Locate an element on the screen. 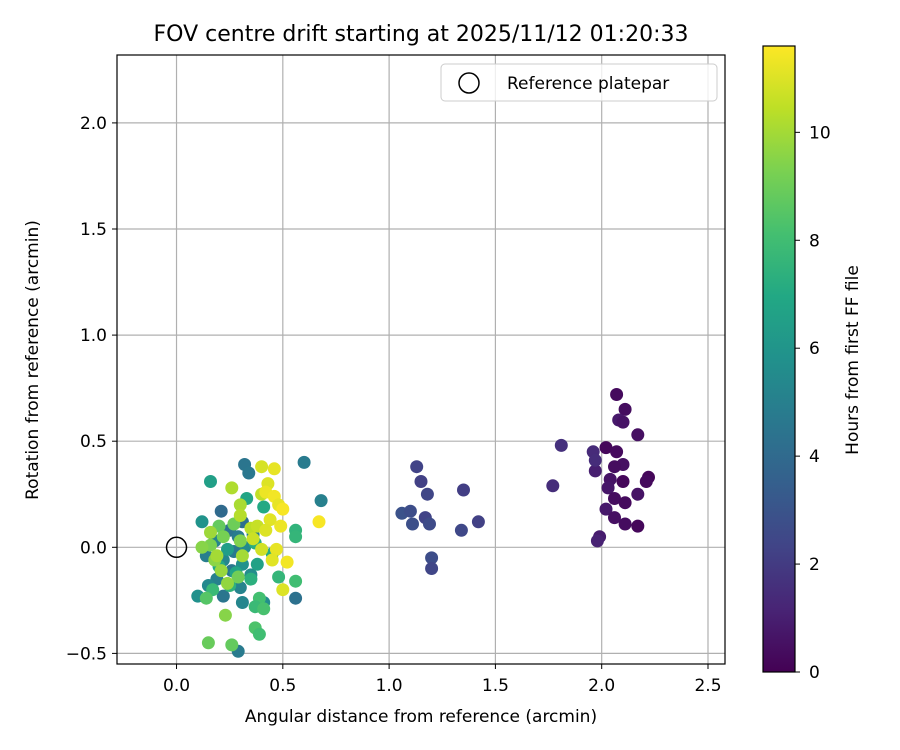 This screenshot has height=750, width=900. legend-marker-icon is located at coordinates (469, 83).